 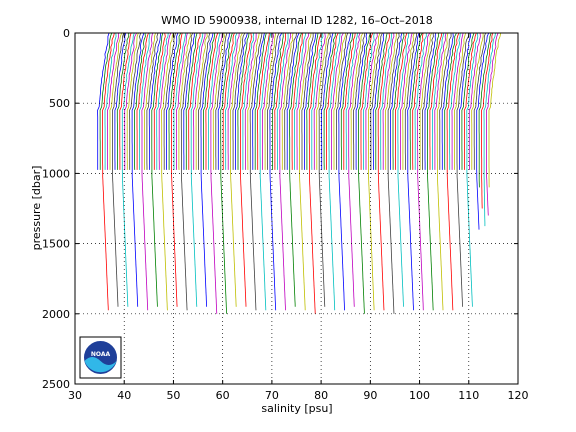 What do you see at coordinates (223, 395) in the screenshot?
I see `x-tick-label: 60` at bounding box center [223, 395].